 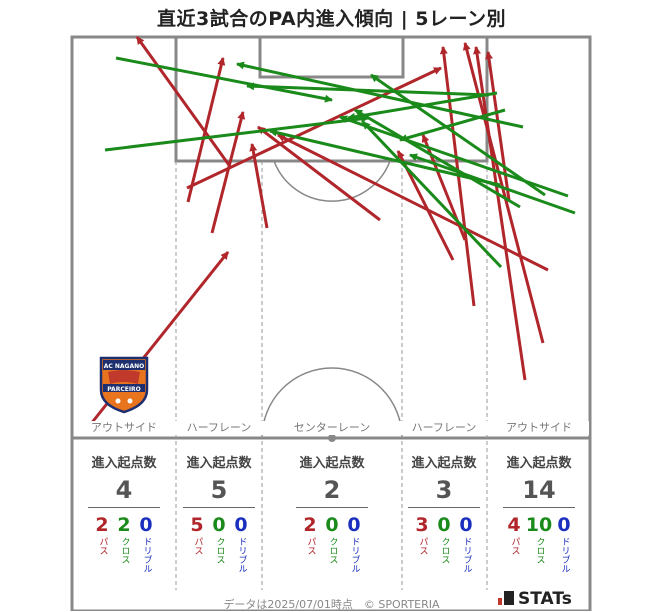 I want to click on stat-total: 2, so click(x=332, y=490).